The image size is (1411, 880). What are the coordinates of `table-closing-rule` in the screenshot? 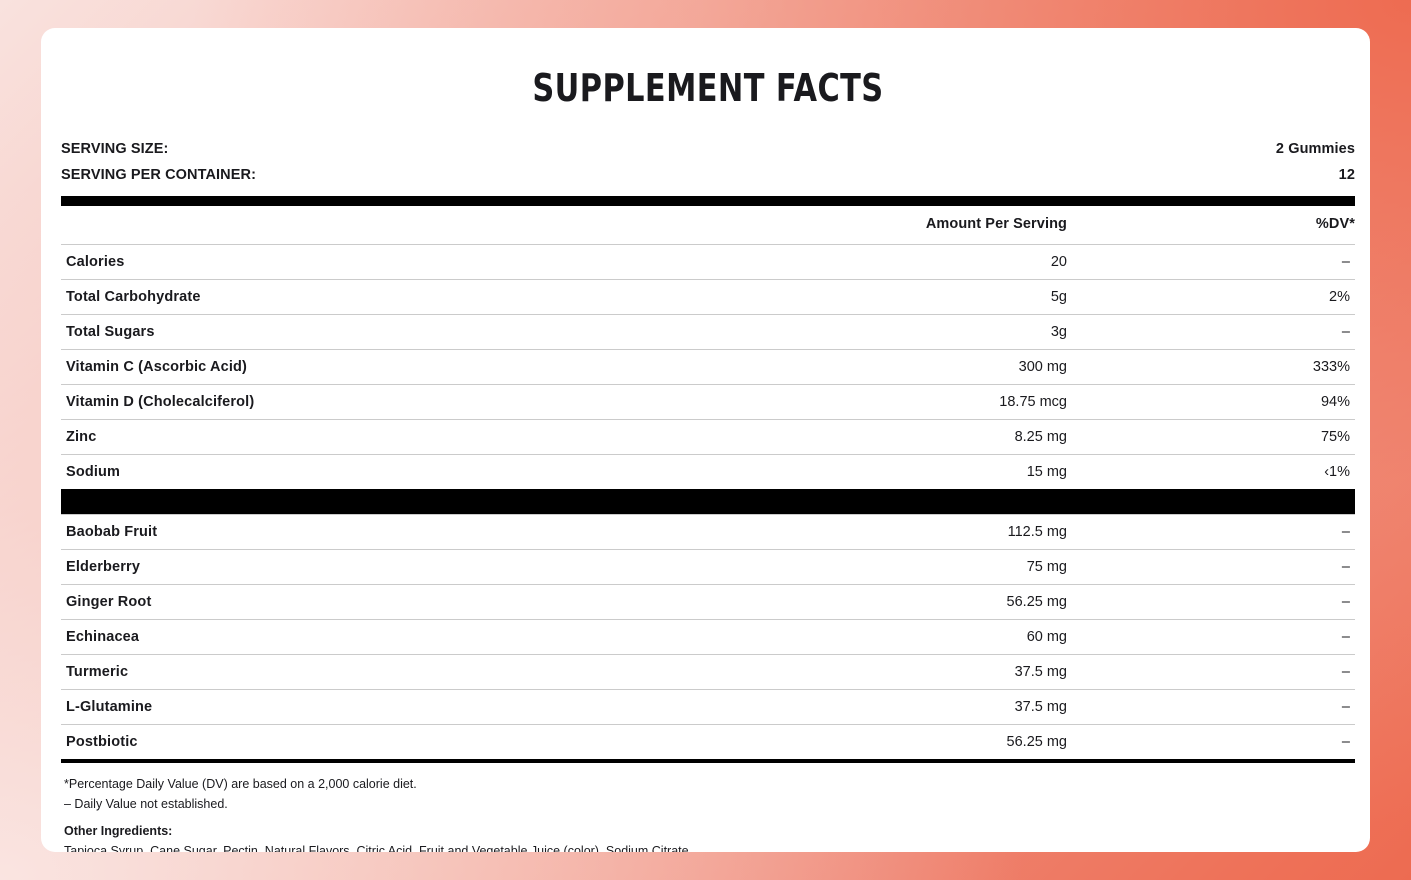 It's located at (708, 761).